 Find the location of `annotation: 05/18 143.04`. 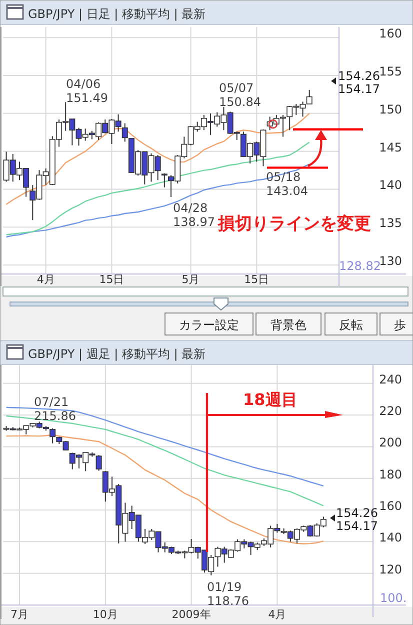

annotation: 05/18 143.04 is located at coordinates (287, 184).